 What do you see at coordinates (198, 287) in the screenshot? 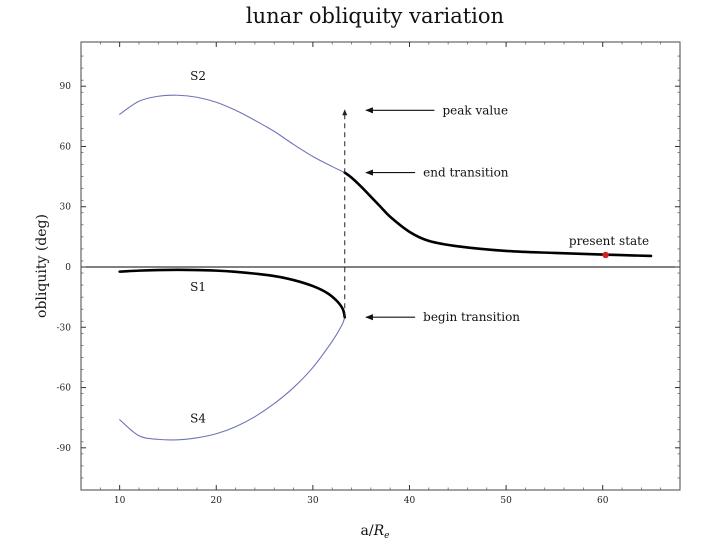
I see `label-s1: S1` at bounding box center [198, 287].